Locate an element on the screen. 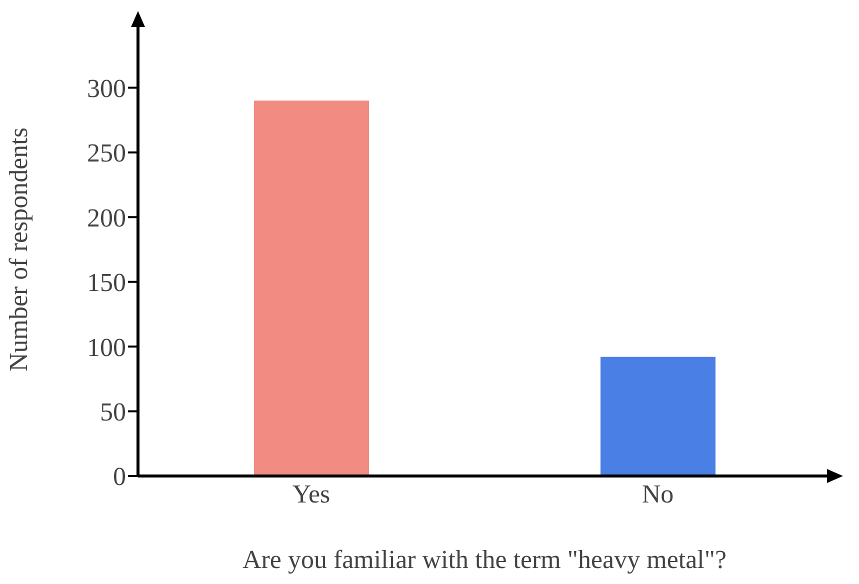 The image size is (859, 584). y-tick-label: 200 is located at coordinates (106, 217).